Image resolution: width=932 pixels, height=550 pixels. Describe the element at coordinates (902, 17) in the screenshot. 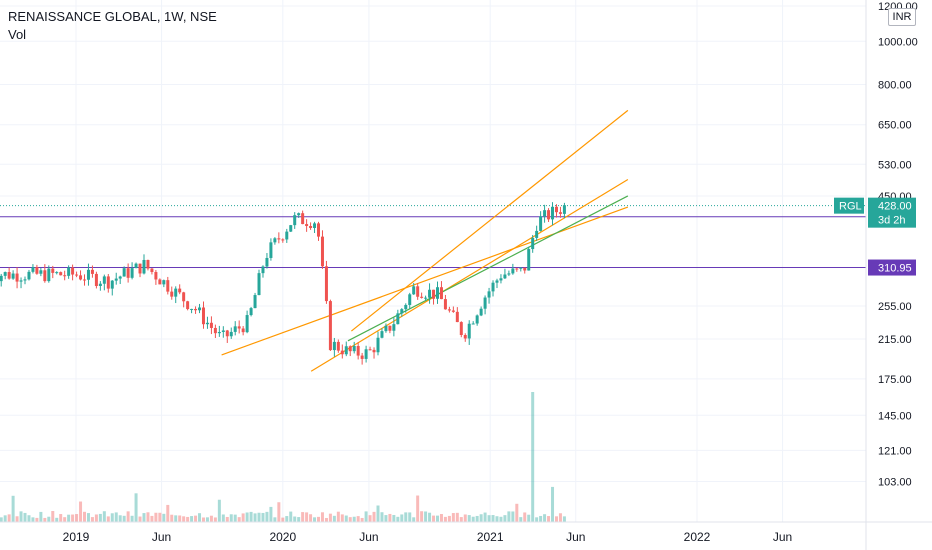

I see `currency-badge: INR` at that location.